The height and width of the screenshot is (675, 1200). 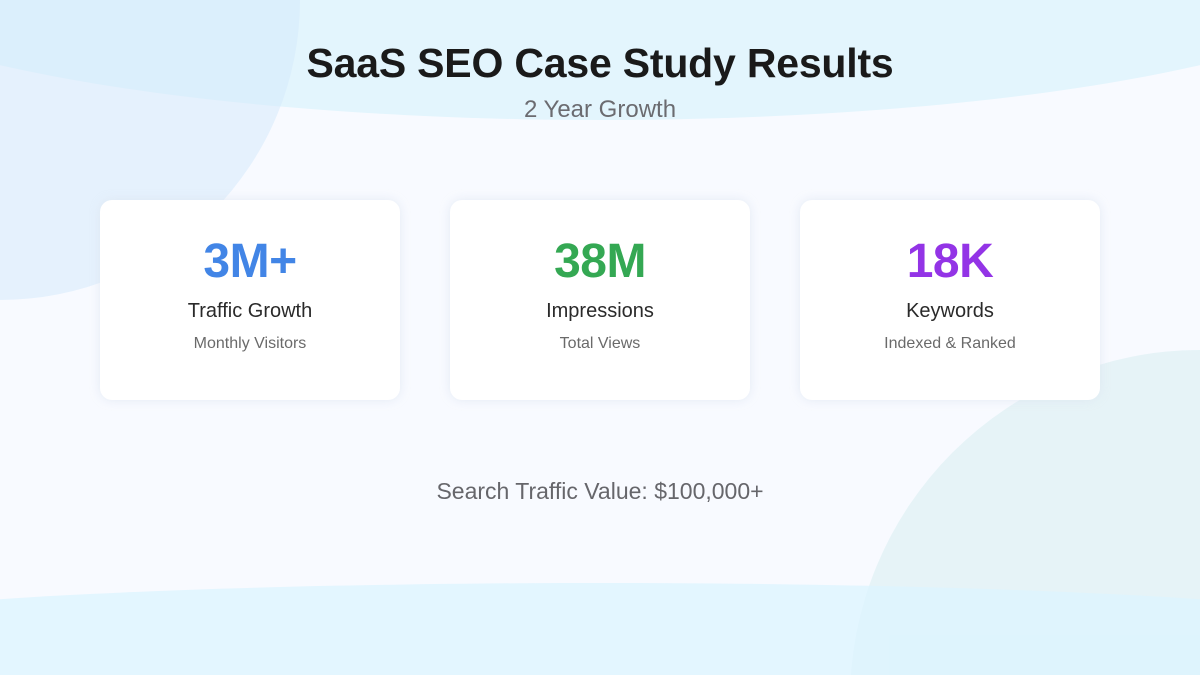 I want to click on stat-sublabel: Total Views, so click(x=600, y=343).